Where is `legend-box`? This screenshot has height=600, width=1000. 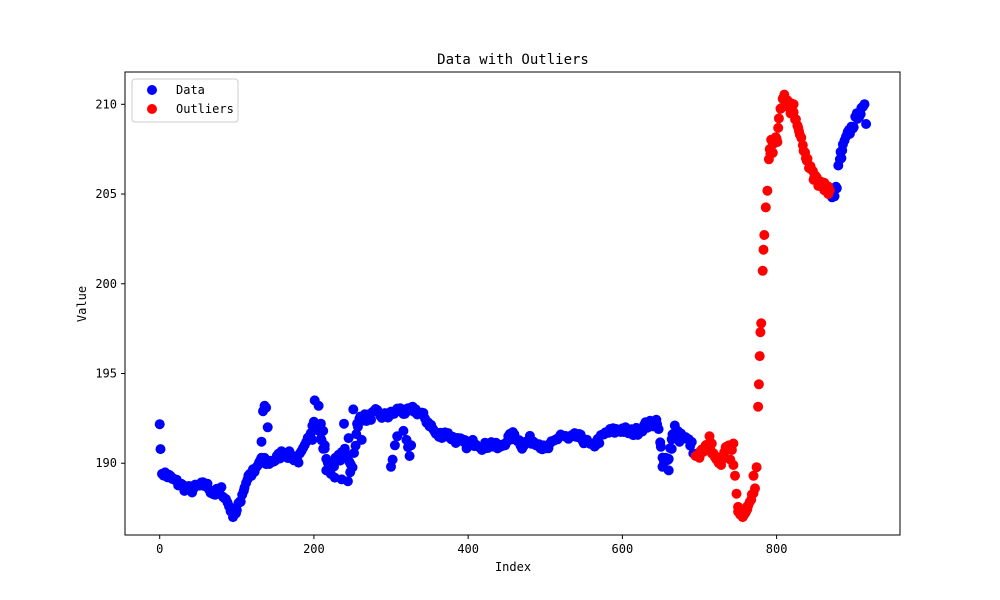
legend-box is located at coordinates (185, 100).